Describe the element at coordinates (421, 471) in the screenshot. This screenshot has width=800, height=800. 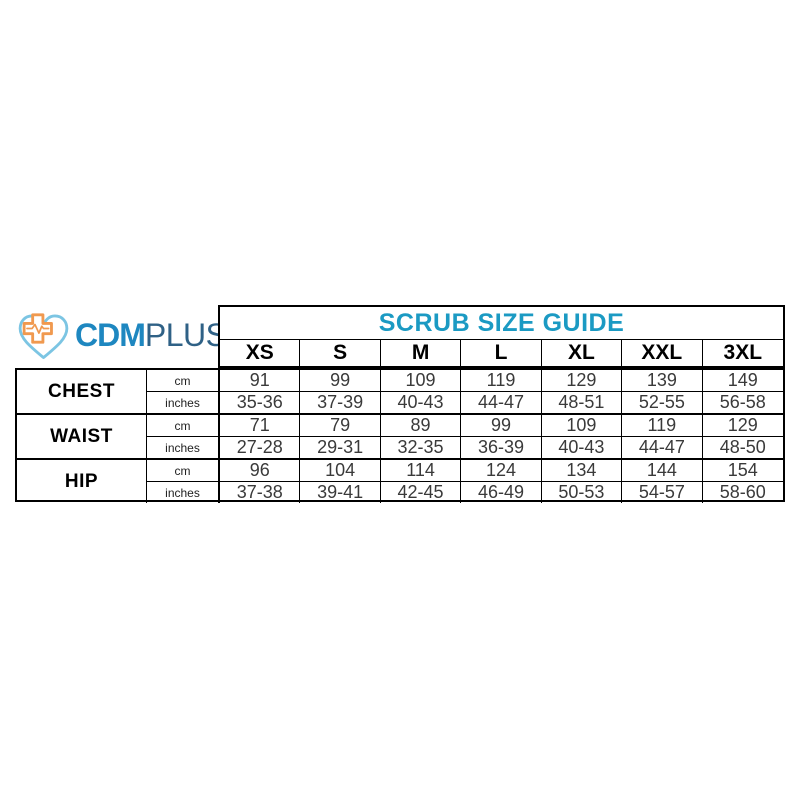
I see `table-cell: 114` at that location.